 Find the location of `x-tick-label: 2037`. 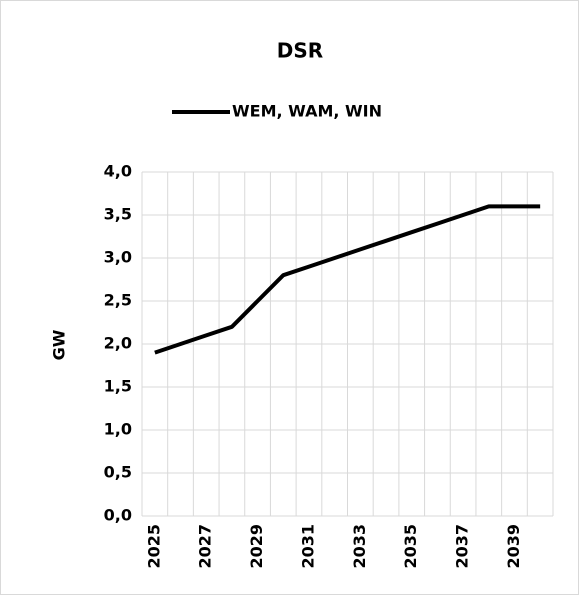

x-tick-label: 2037 is located at coordinates (462, 546).